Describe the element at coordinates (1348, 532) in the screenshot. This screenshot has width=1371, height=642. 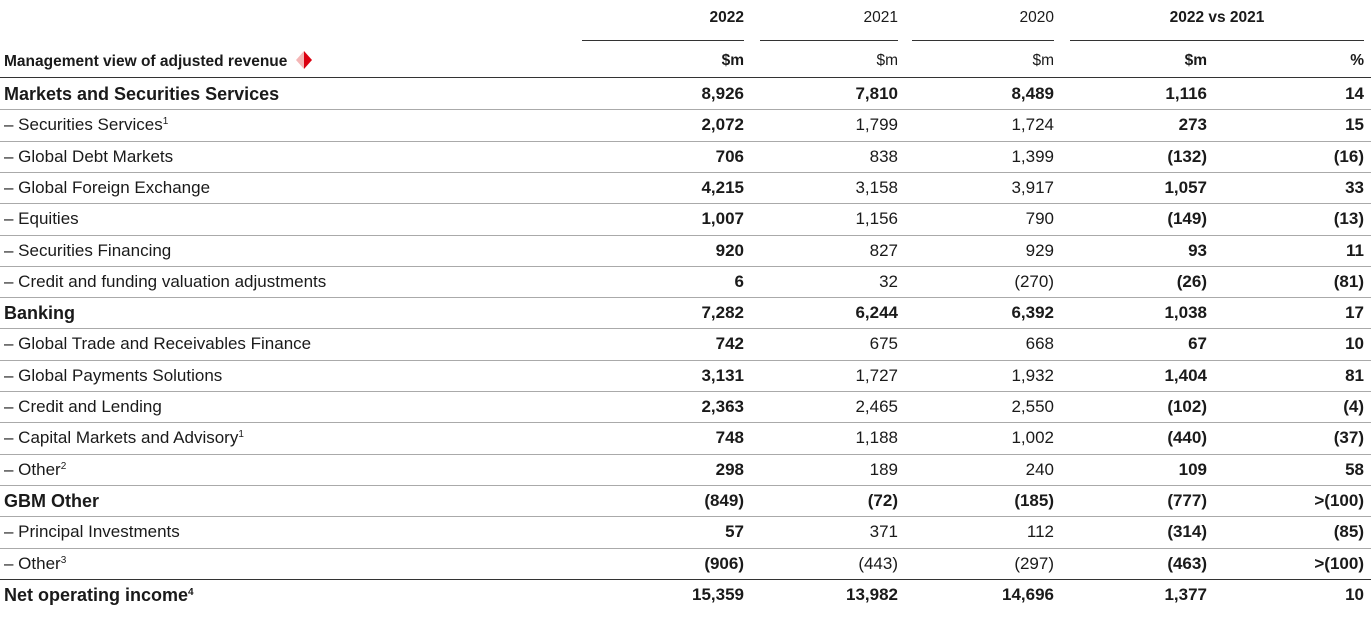
I see `value-cell: (85)` at that location.